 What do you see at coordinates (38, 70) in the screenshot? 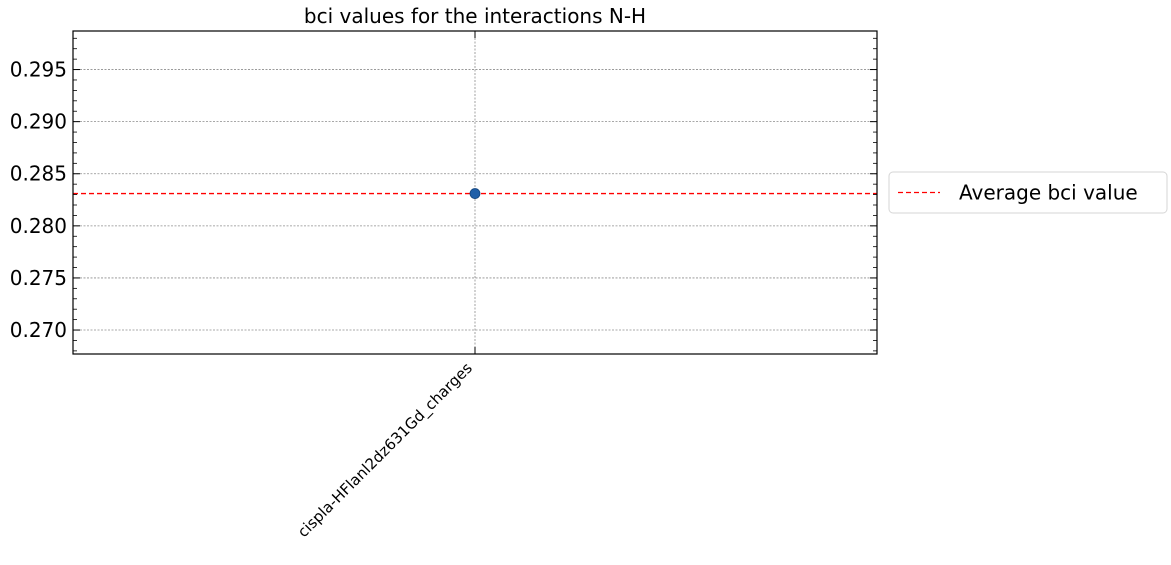
I see `y-tick-label: 0.295` at bounding box center [38, 70].